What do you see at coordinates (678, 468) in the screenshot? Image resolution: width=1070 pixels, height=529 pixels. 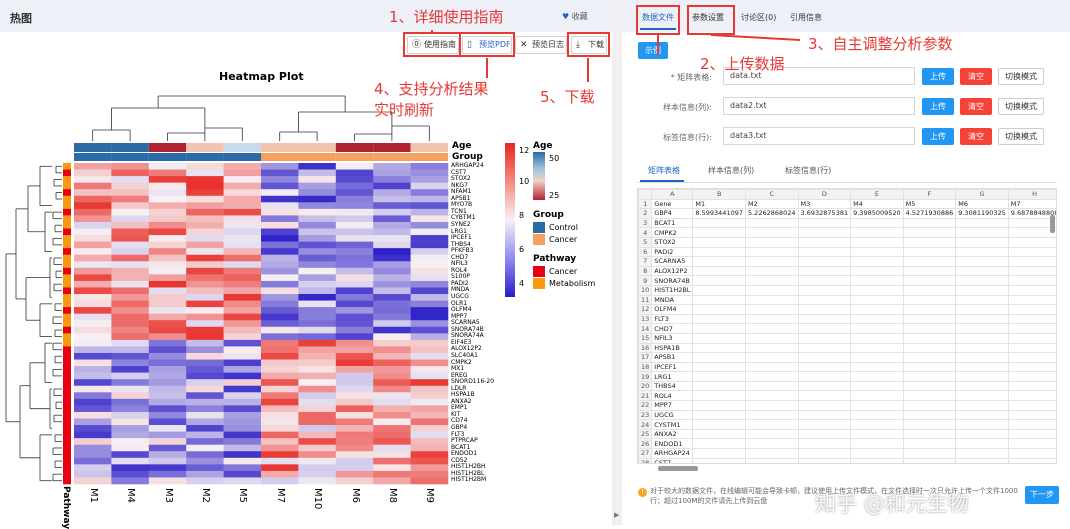 I see `grid-hscrollbar` at bounding box center [678, 468].